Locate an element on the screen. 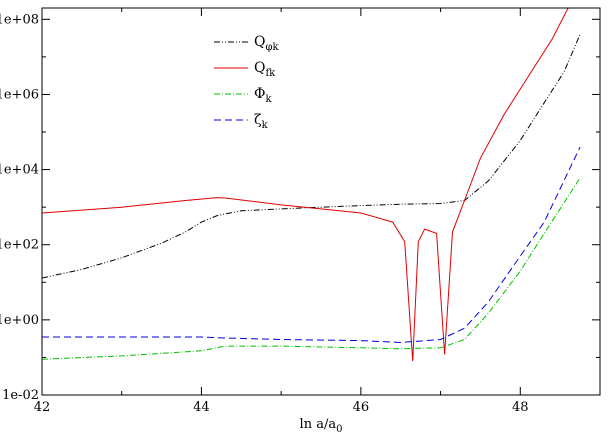 This screenshot has height=436, width=609. y-tick-label: 1e-02 is located at coordinates (20, 395).